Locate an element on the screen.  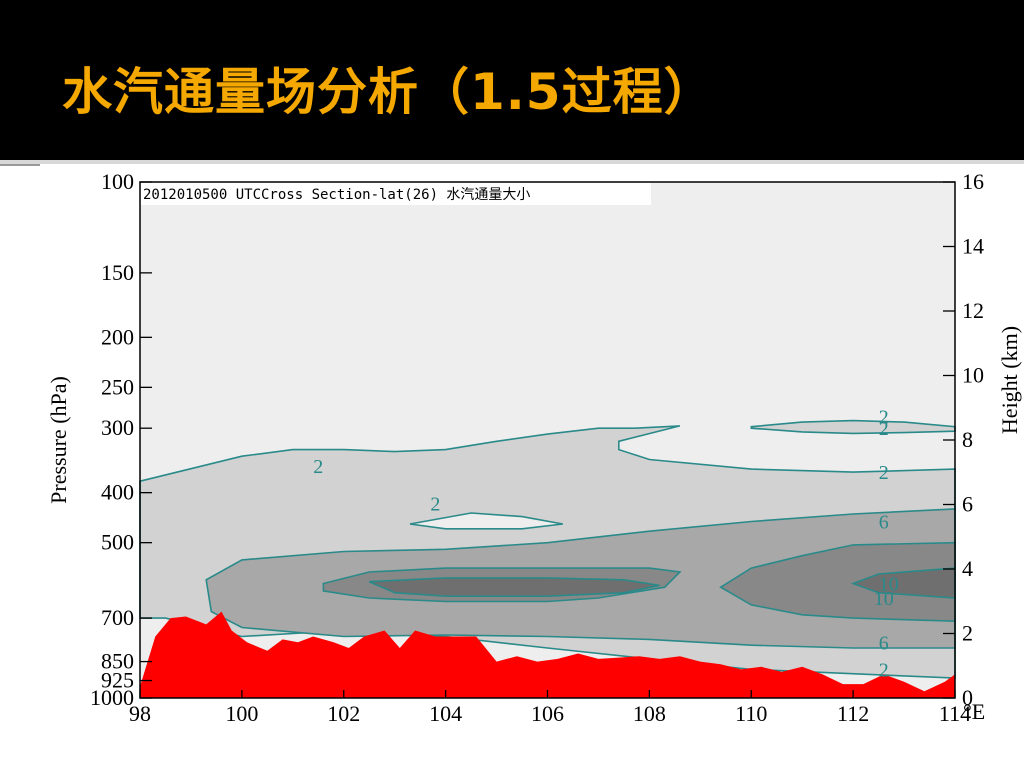
pressure-tick-label: 700 is located at coordinates (117, 617).